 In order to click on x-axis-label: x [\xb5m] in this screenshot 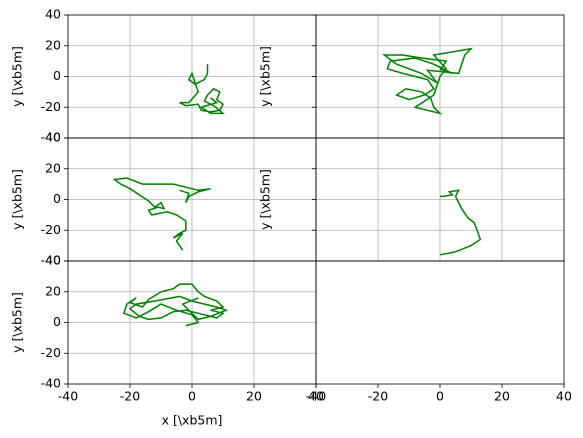, I will do `click(192, 420)`.